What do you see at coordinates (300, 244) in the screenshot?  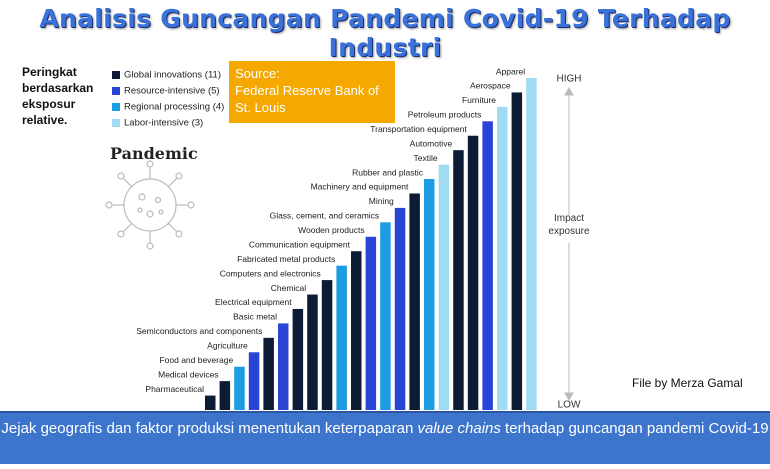 I see `category-label: Communication equipment` at bounding box center [300, 244].